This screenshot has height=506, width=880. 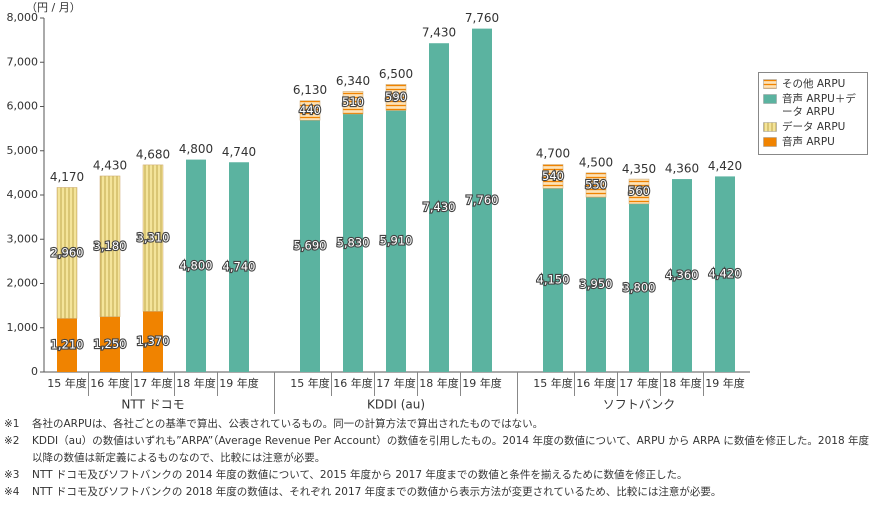 What do you see at coordinates (23, 150) in the screenshot?
I see `y-tick-label: 5,000` at bounding box center [23, 150].